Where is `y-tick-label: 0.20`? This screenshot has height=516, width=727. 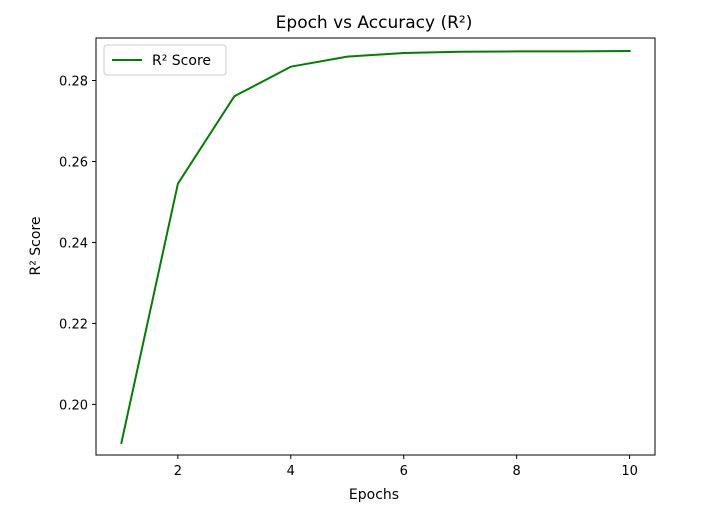 y-tick-label: 0.20 is located at coordinates (73, 405).